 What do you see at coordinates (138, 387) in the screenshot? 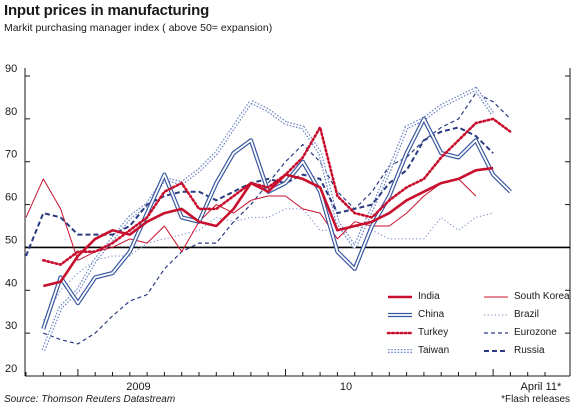
I see `x-tick-label: 2009` at bounding box center [138, 387].